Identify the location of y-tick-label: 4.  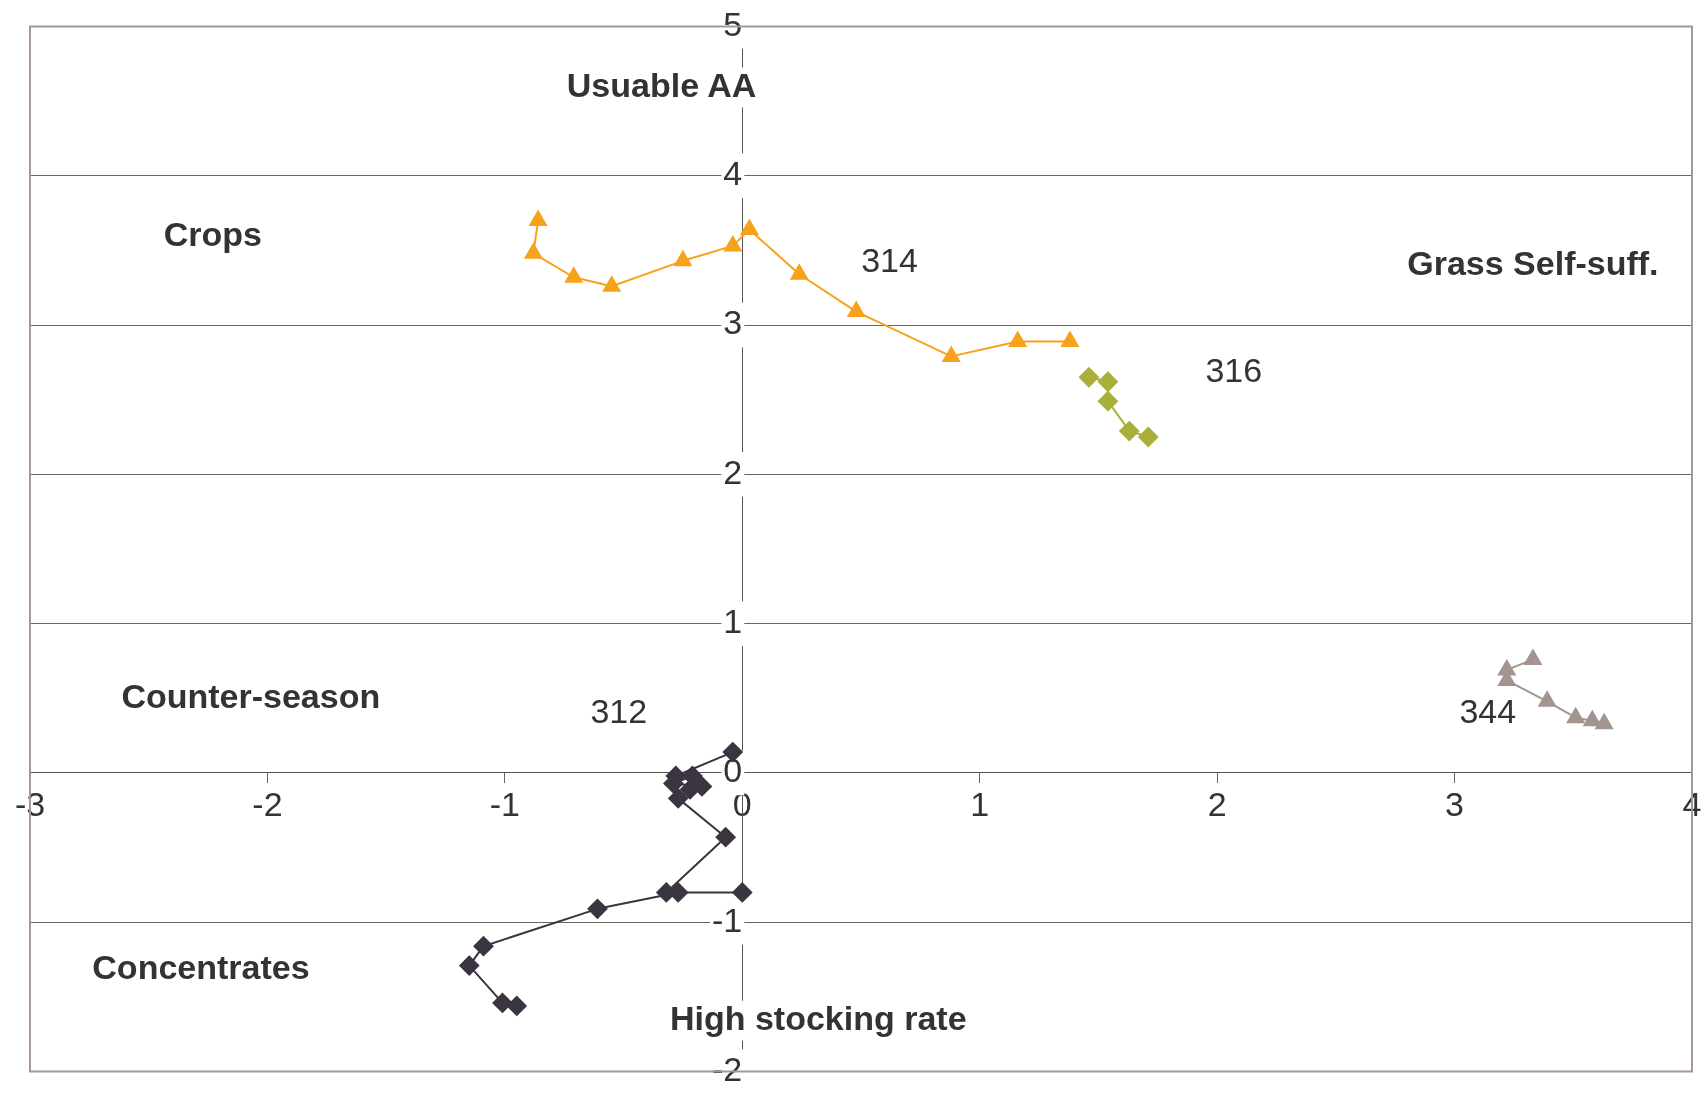
(733, 173).